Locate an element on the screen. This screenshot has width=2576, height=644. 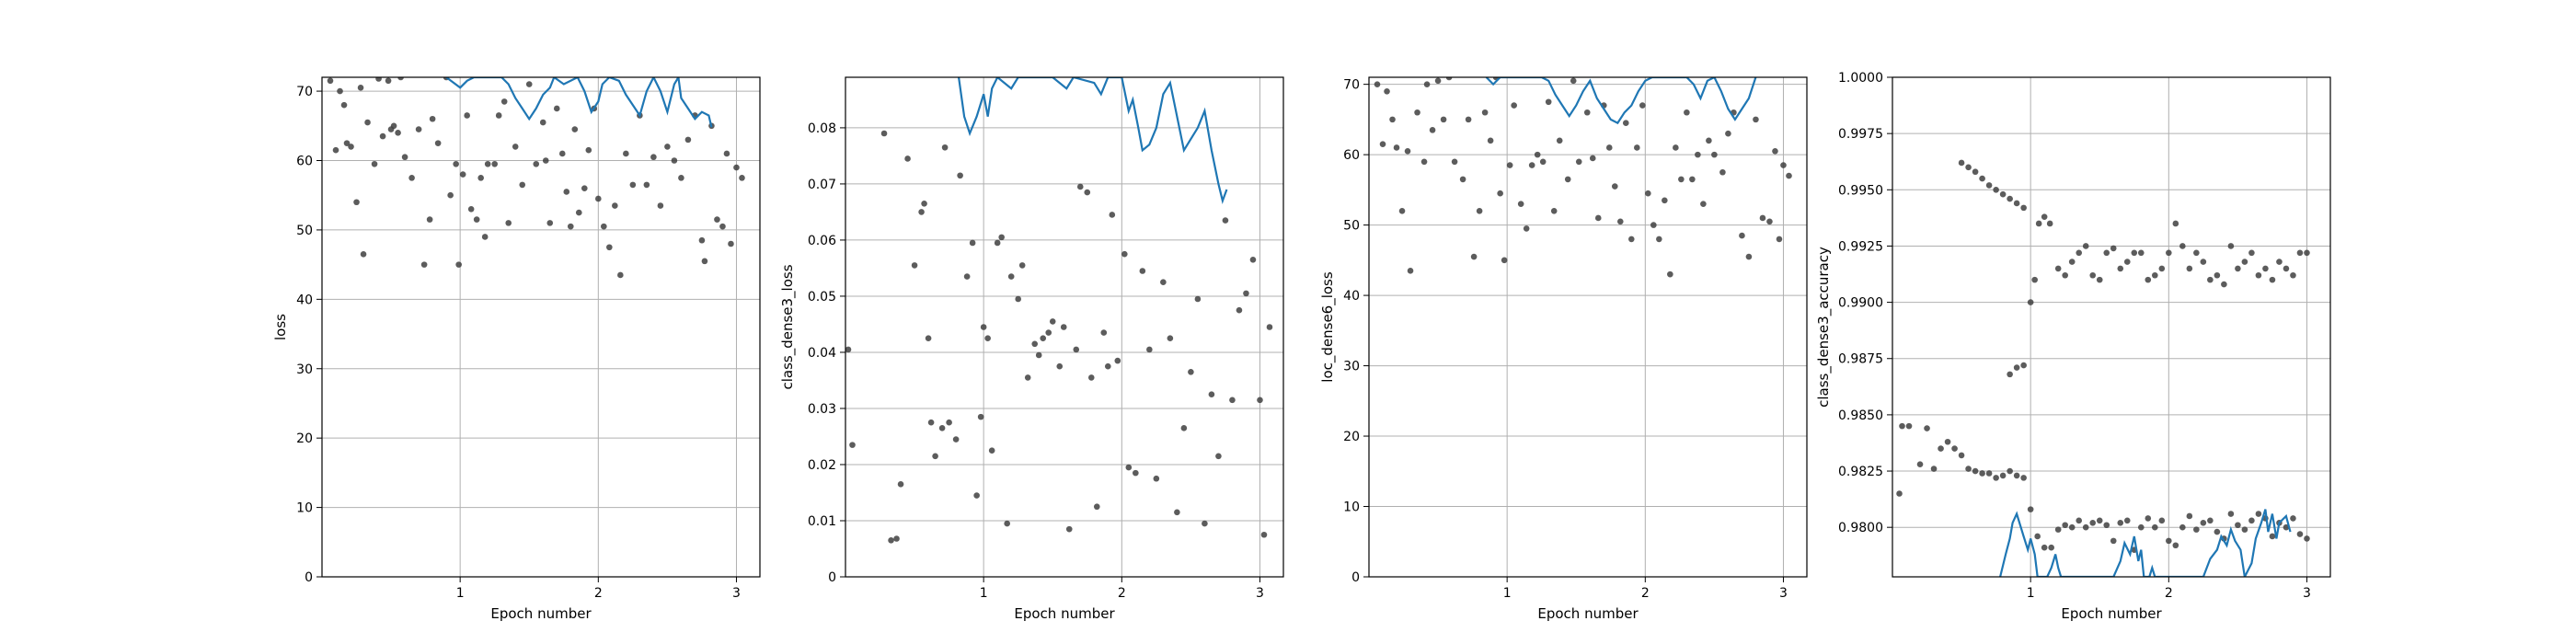
series-line is located at coordinates (579, 102).